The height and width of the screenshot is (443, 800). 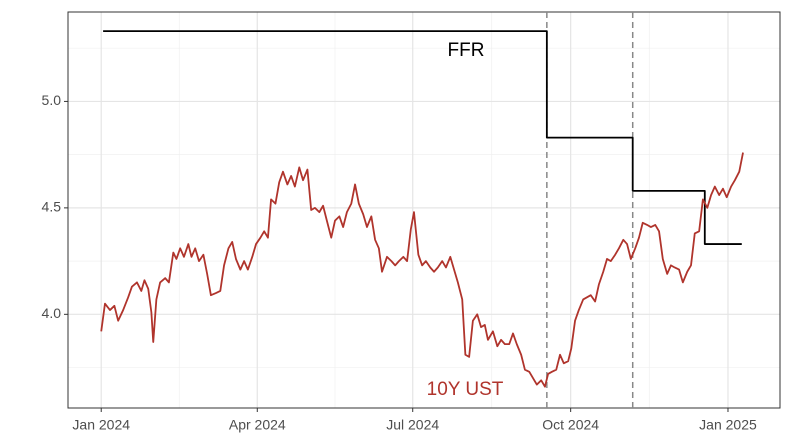 I want to click on y-tick-label: 4.0, so click(x=52, y=313).